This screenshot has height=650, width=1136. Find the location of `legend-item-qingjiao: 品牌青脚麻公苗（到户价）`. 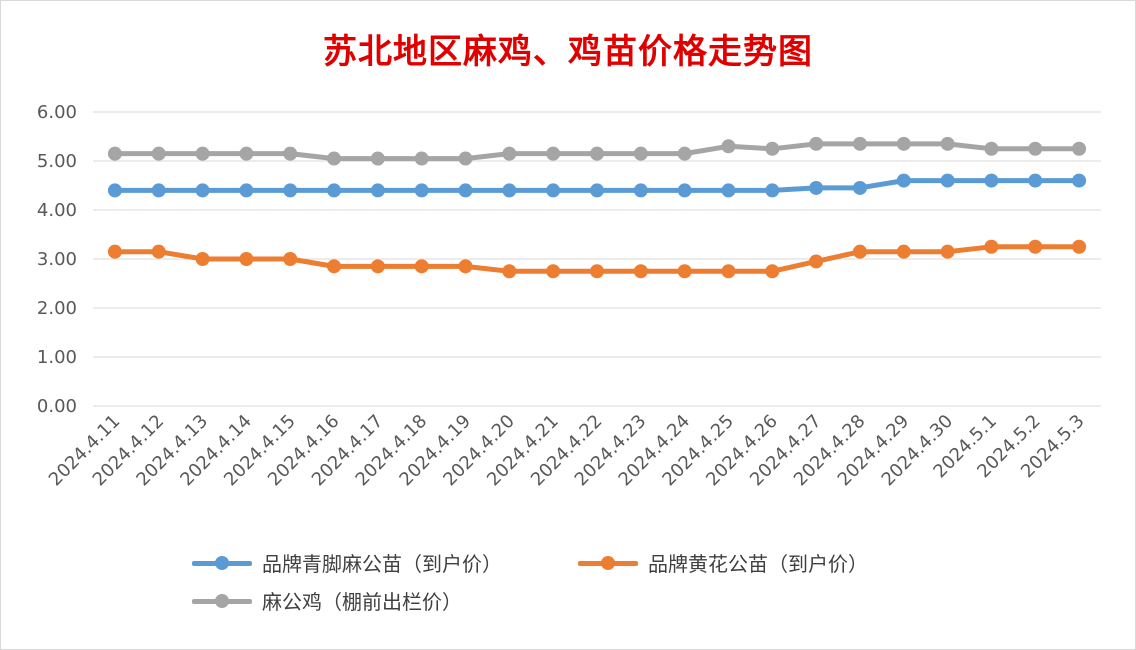

legend-item-qingjiao: 品牌青脚麻公苗（到户价） is located at coordinates (346, 562).